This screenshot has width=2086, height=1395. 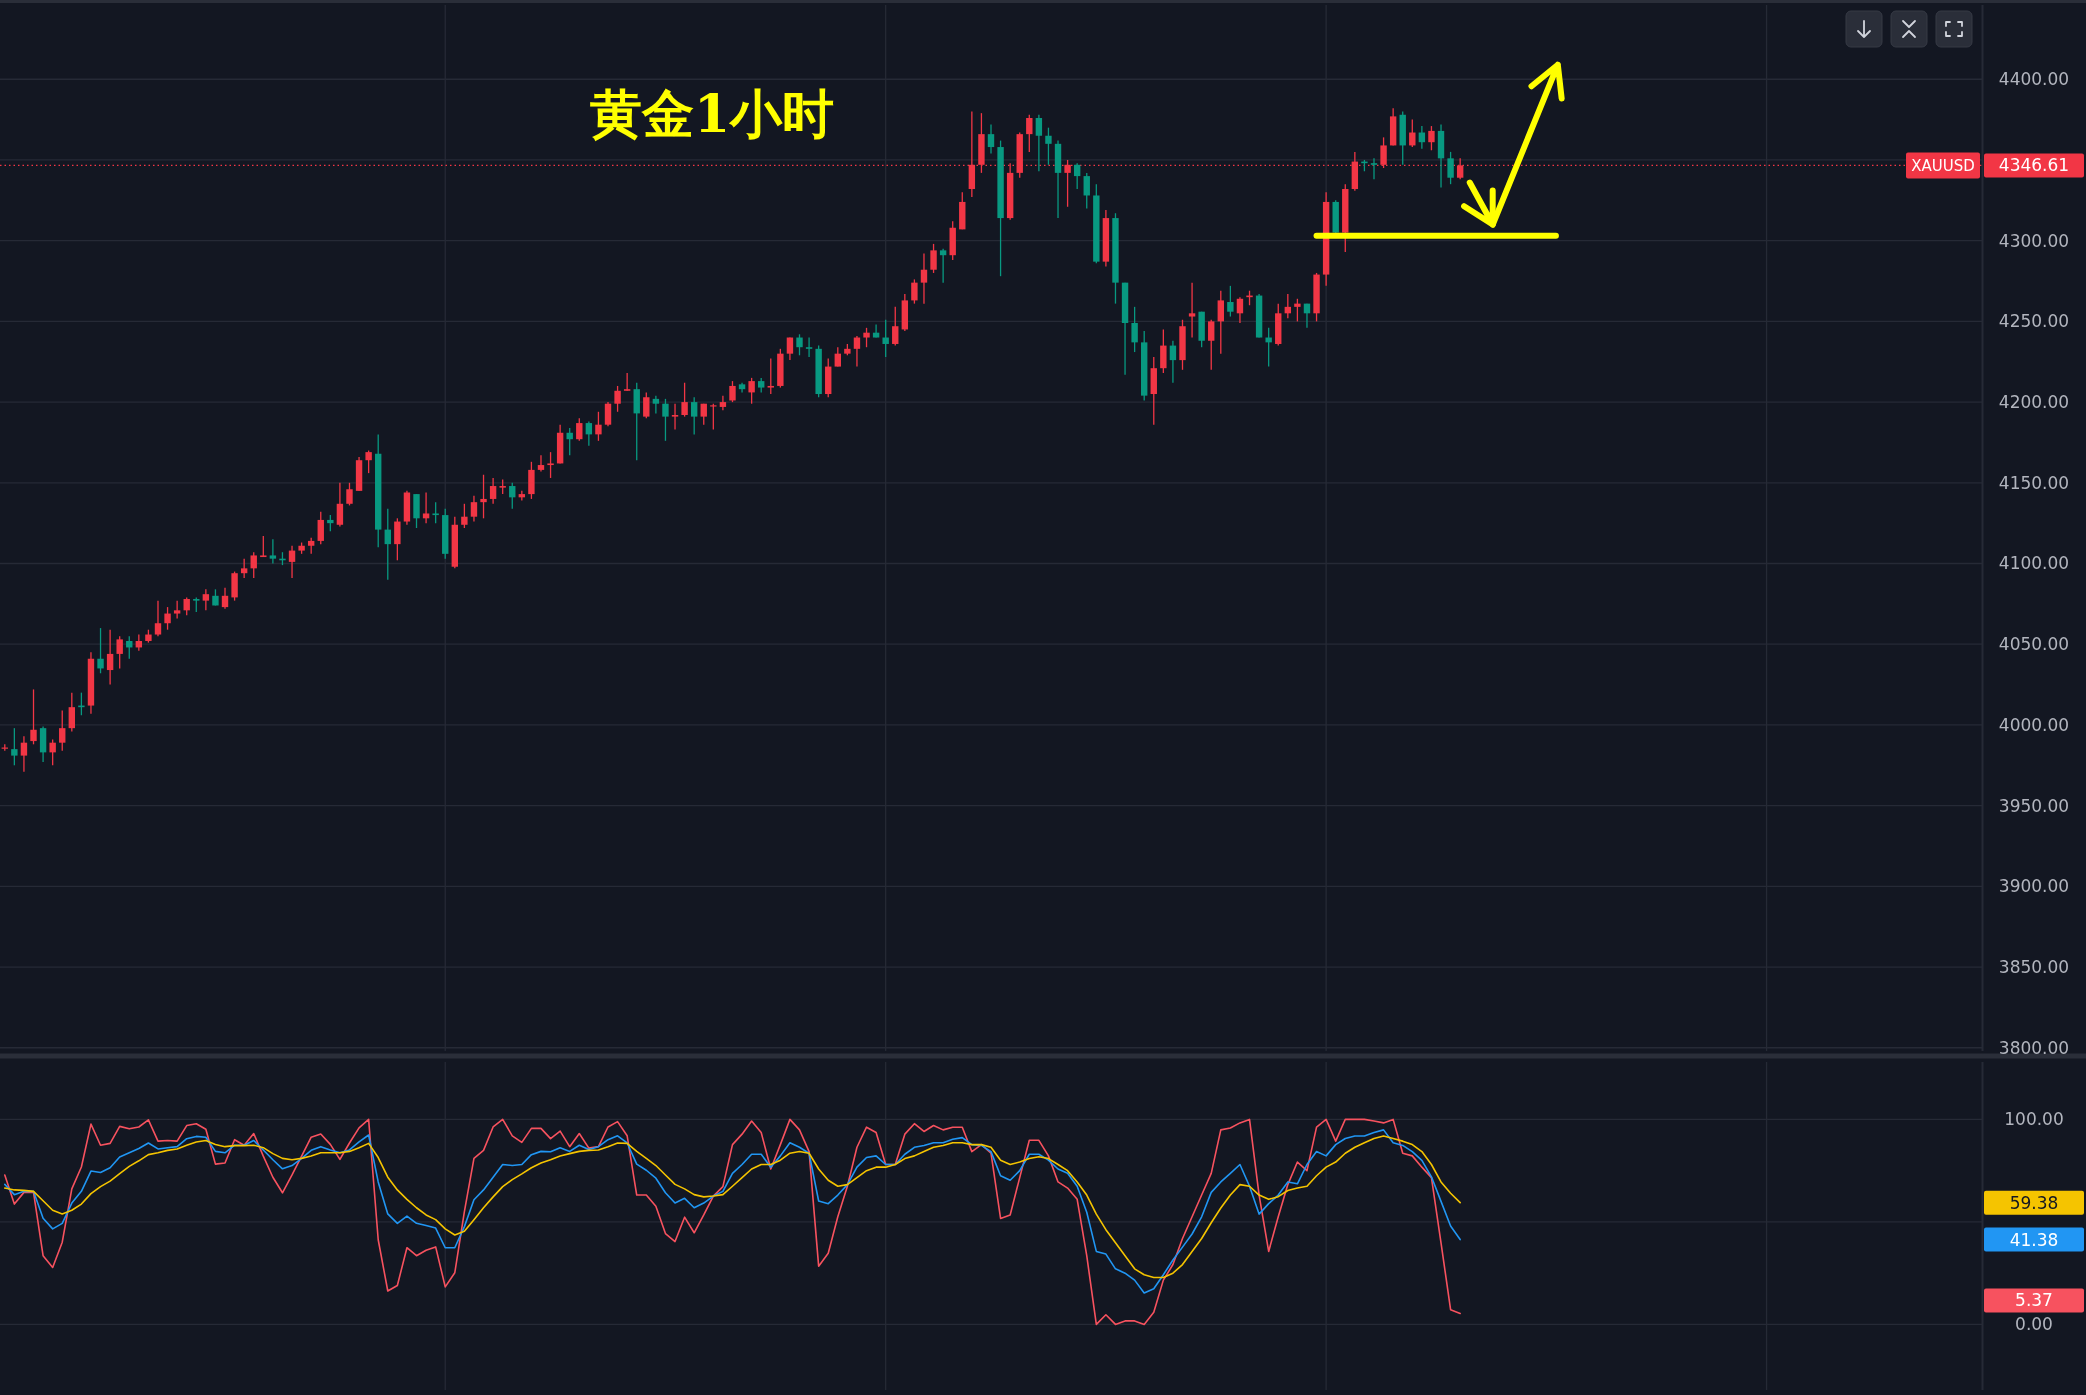 What do you see at coordinates (2034, 240) in the screenshot?
I see `y-tick-label: 4300.00` at bounding box center [2034, 240].